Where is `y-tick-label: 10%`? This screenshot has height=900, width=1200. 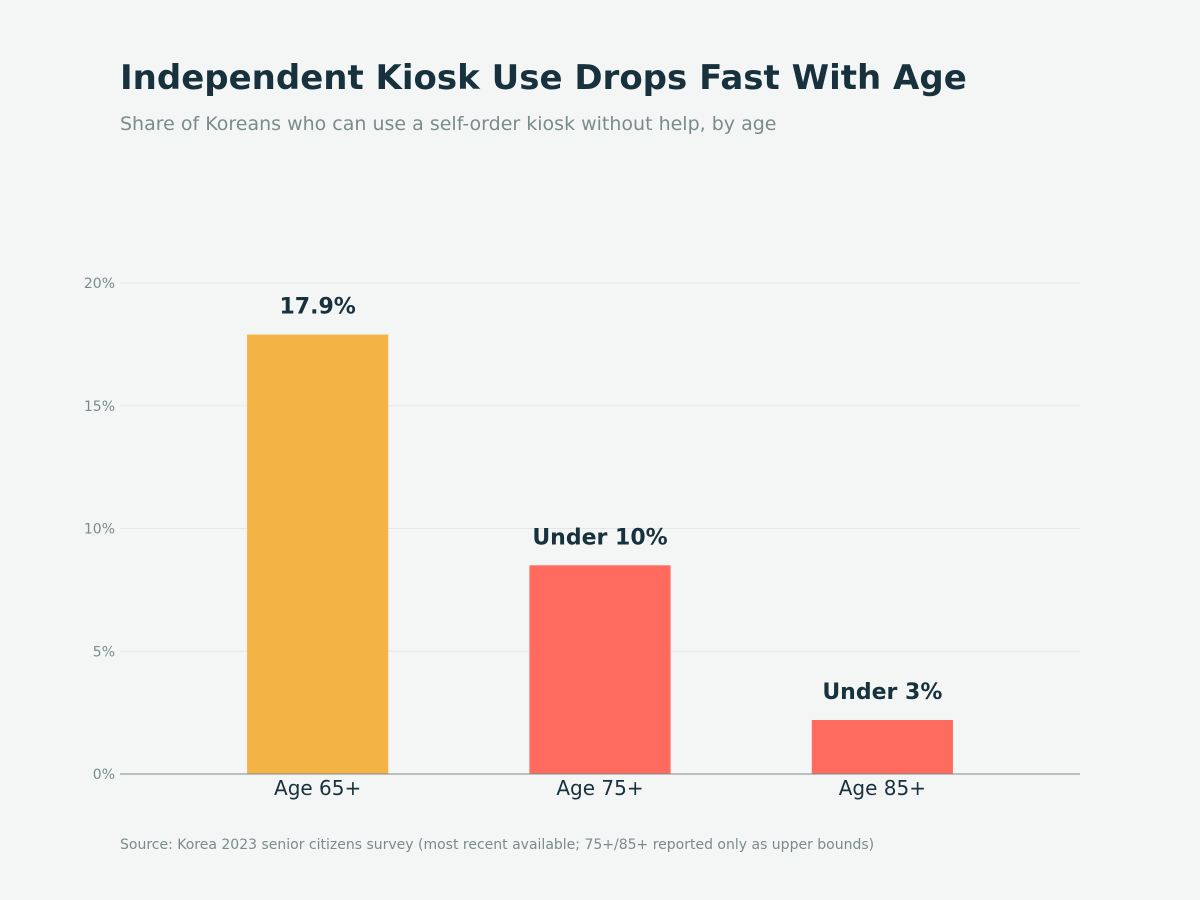 y-tick-label: 10% is located at coordinates (99, 530).